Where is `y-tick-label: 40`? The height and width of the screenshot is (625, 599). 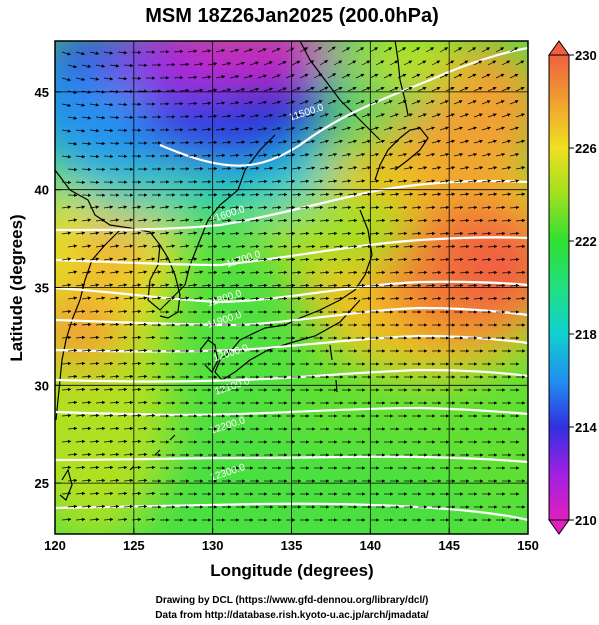 y-tick-label: 40 is located at coordinates (42, 190).